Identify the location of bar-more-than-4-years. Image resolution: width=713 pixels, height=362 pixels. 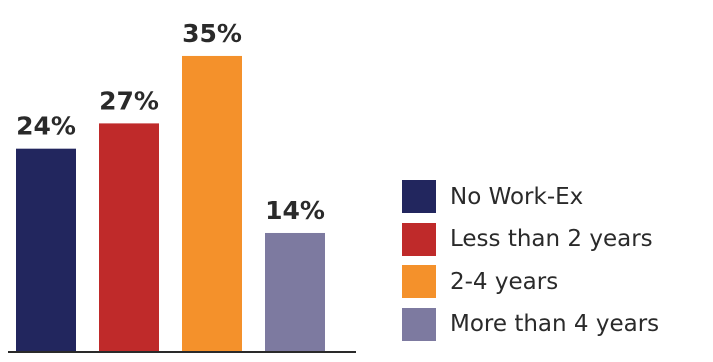
(295, 291).